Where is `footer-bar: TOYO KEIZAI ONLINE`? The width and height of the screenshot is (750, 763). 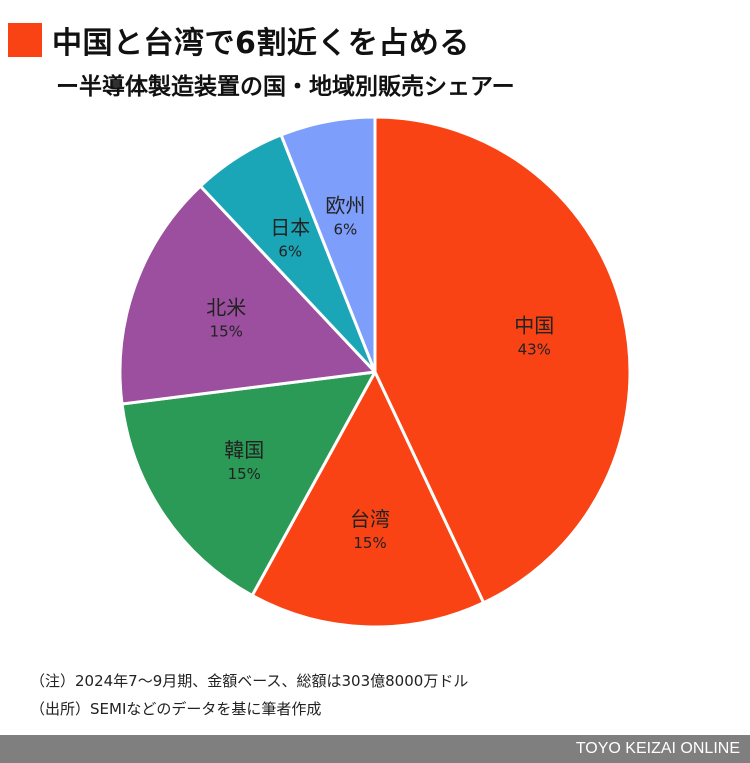 footer-bar: TOYO KEIZAI ONLINE is located at coordinates (375, 749).